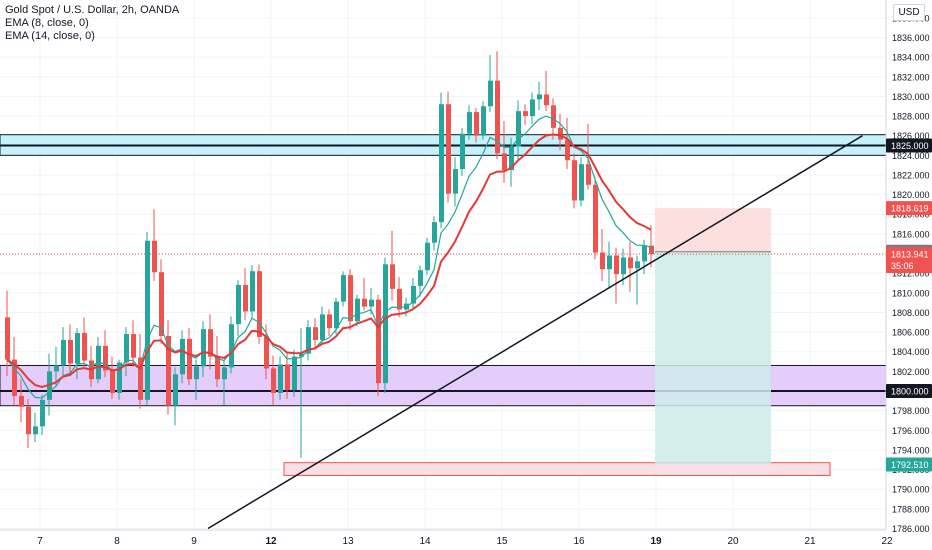 The height and width of the screenshot is (550, 932). What do you see at coordinates (909, 12) in the screenshot?
I see `currency-button: USD` at bounding box center [909, 12].